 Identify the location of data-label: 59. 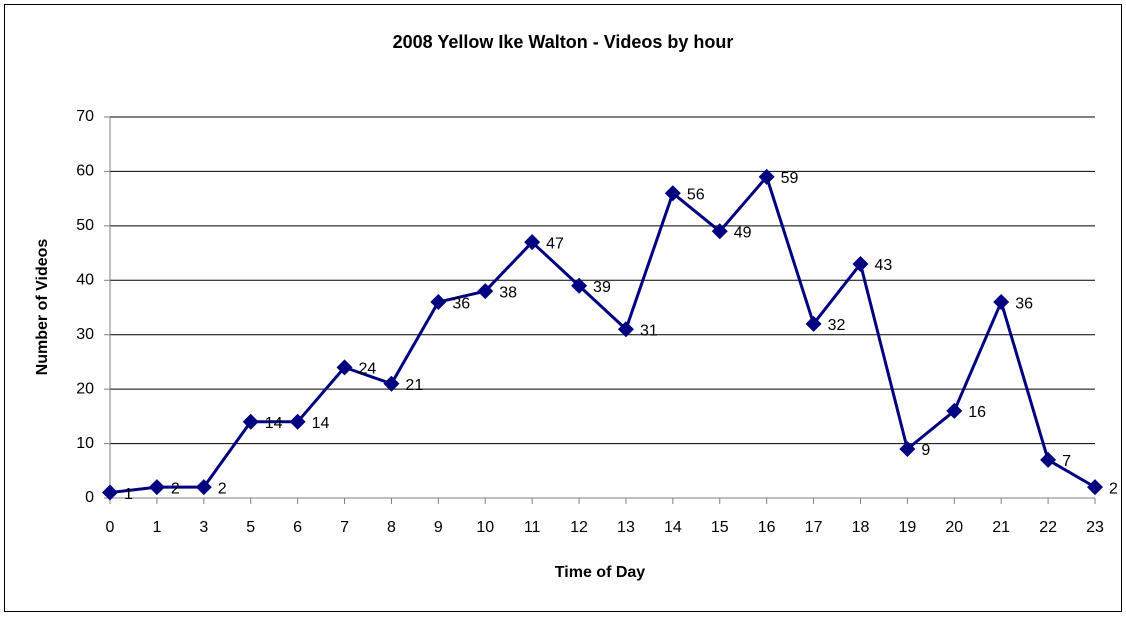
(790, 178).